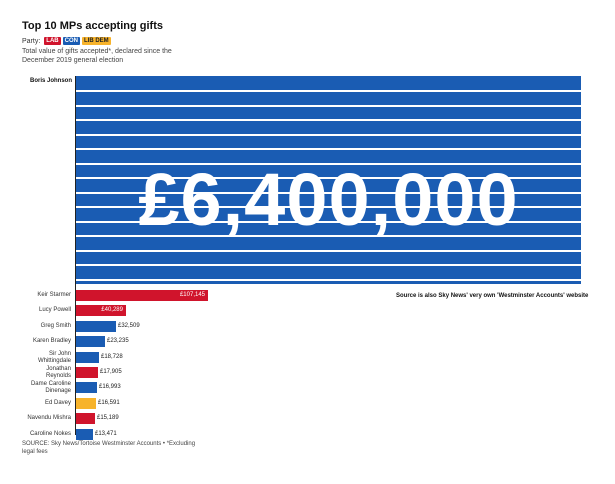 This screenshot has height=484, width=615. Describe the element at coordinates (87, 372) in the screenshot. I see `bar-jonathan-reynolds` at that location.